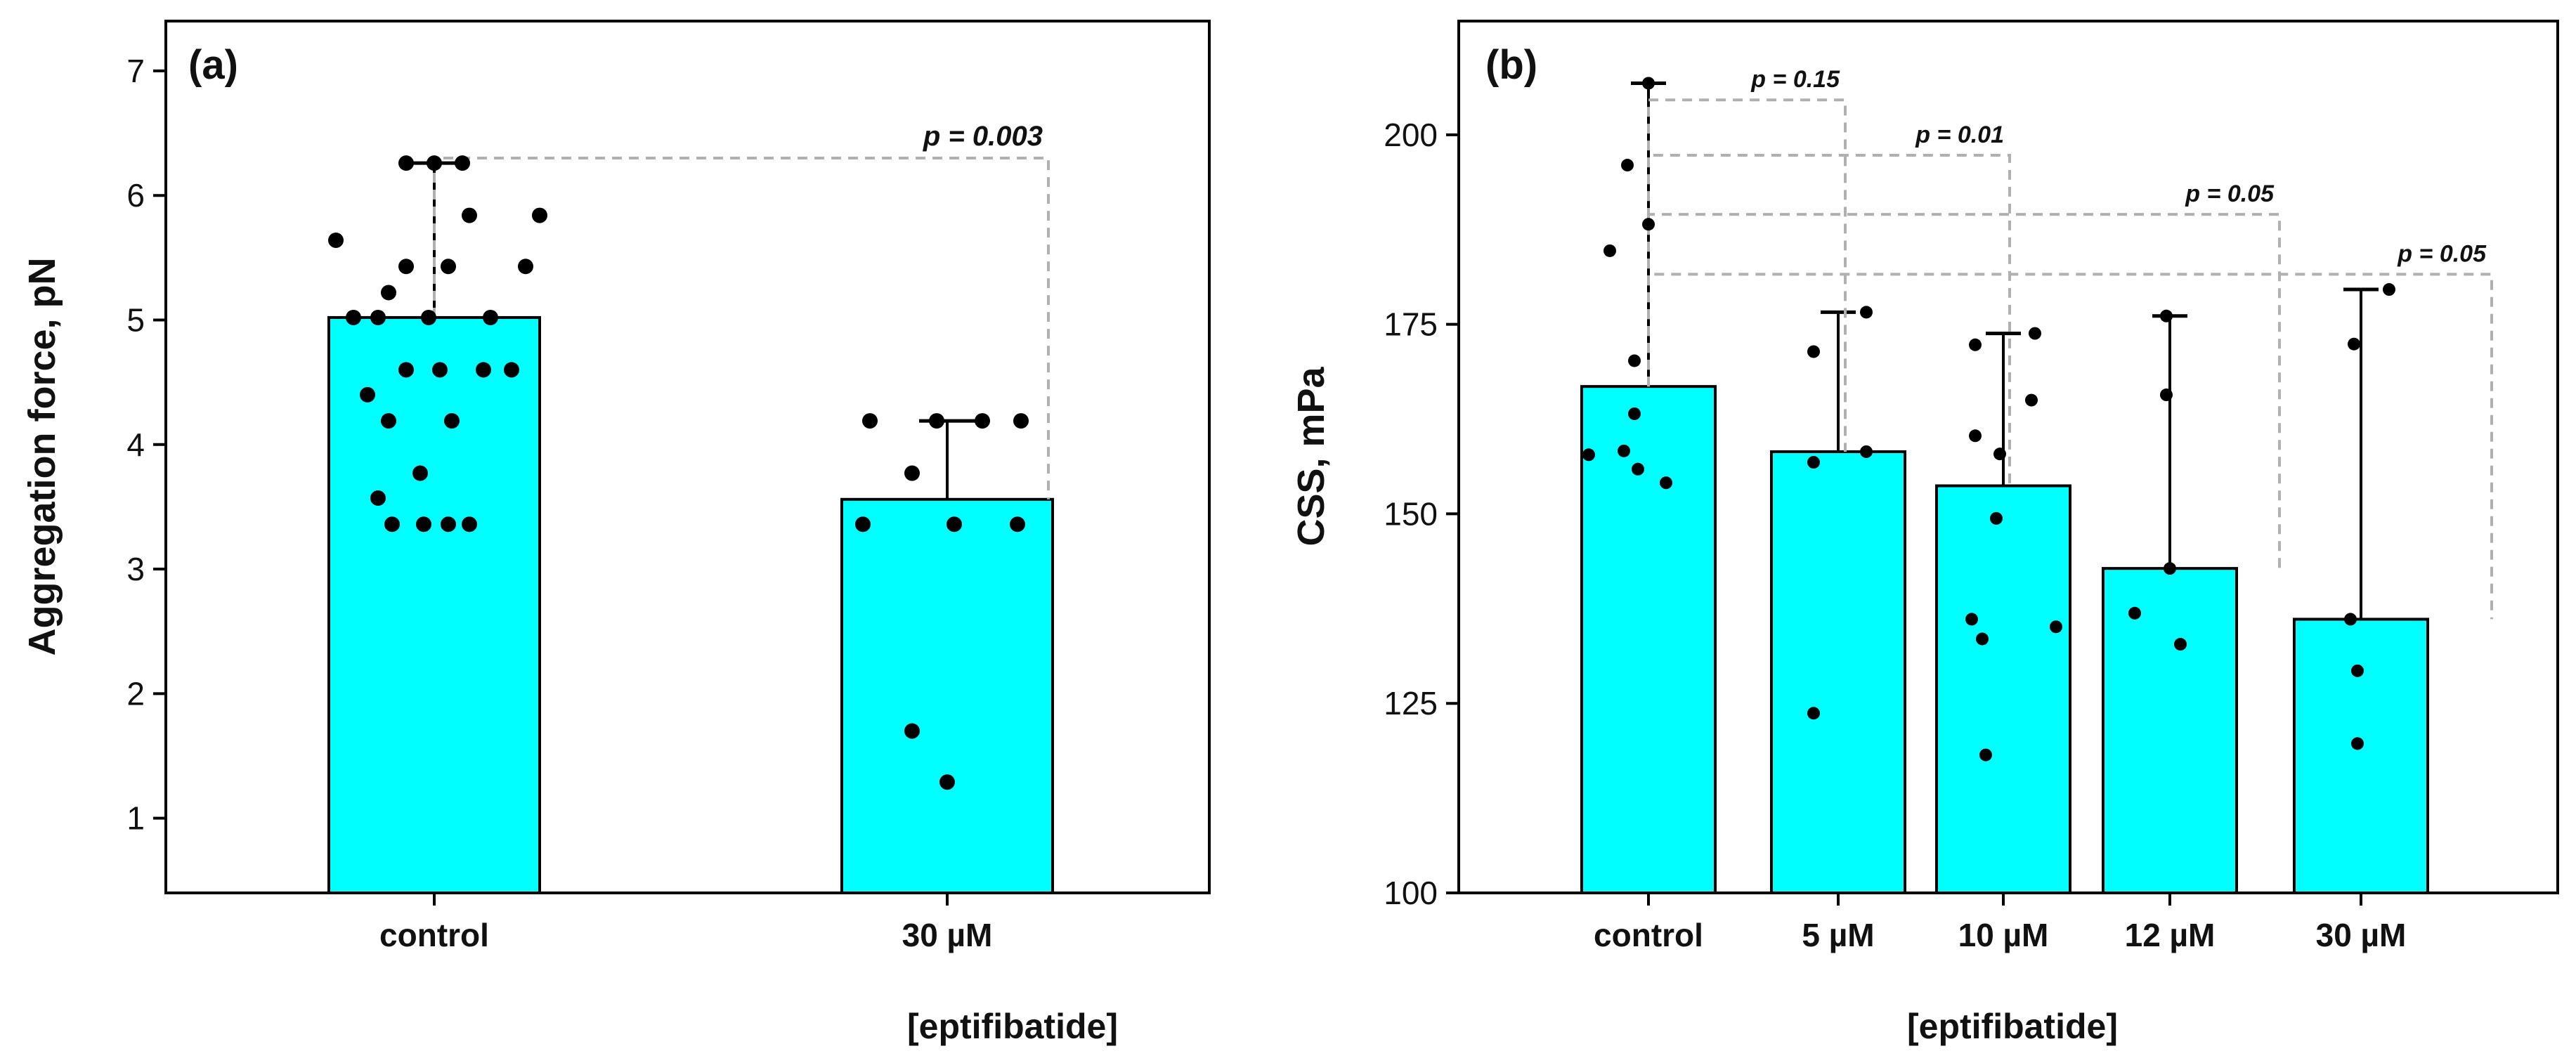 The width and height of the screenshot is (2576, 1058). I want to click on y-tick-label: 5, so click(135, 320).